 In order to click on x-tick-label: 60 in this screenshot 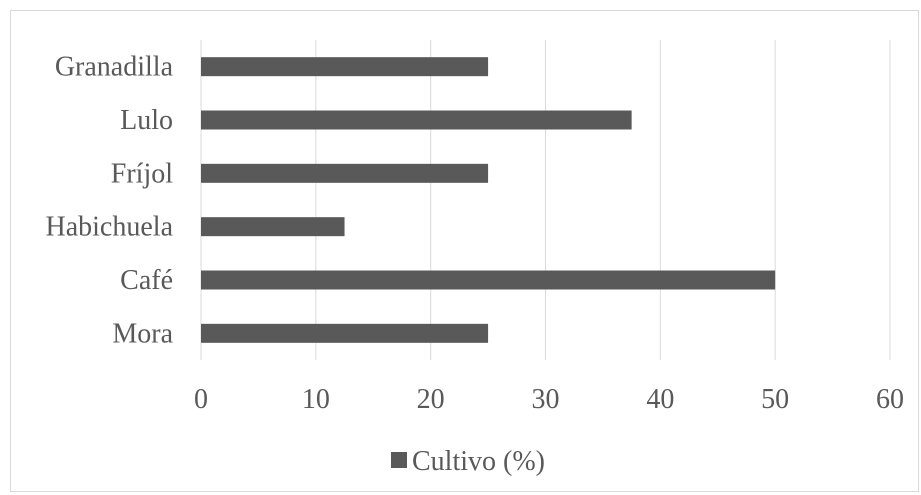, I will do `click(890, 399)`.